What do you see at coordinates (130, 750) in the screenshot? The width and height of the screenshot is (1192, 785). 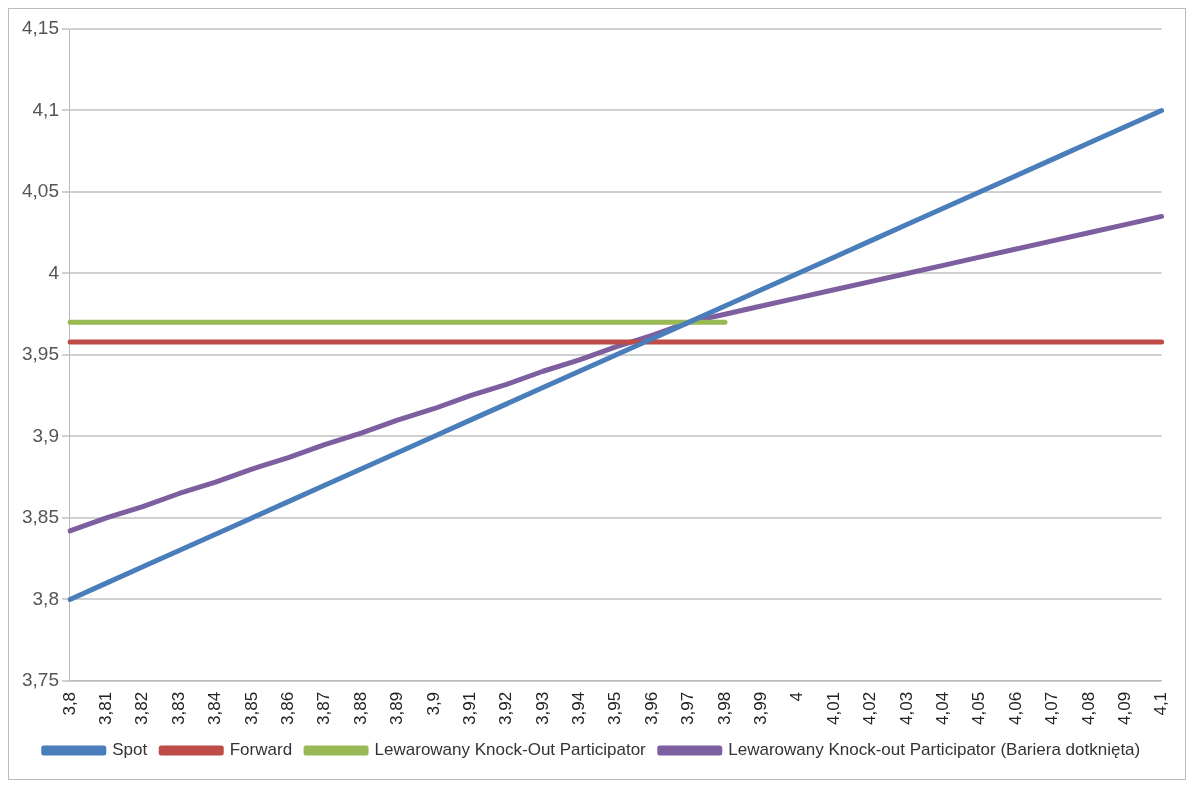 I see `legend-label: Spot` at bounding box center [130, 750].